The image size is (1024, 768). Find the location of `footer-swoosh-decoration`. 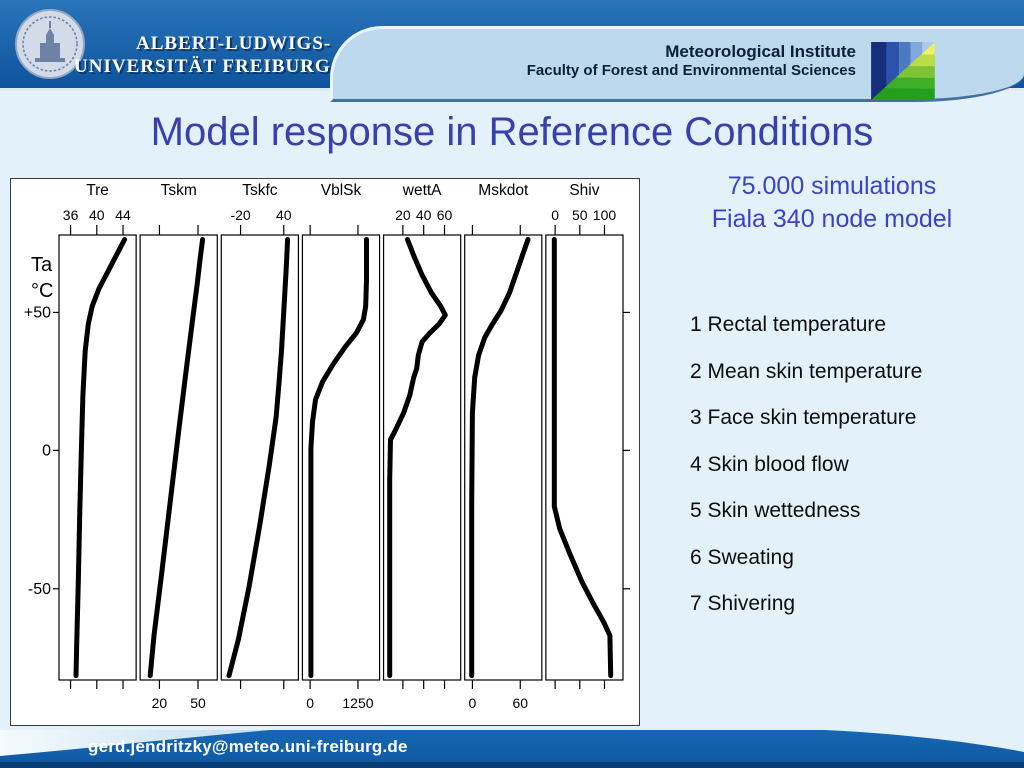

footer-swoosh-decoration is located at coordinates (135, 743).